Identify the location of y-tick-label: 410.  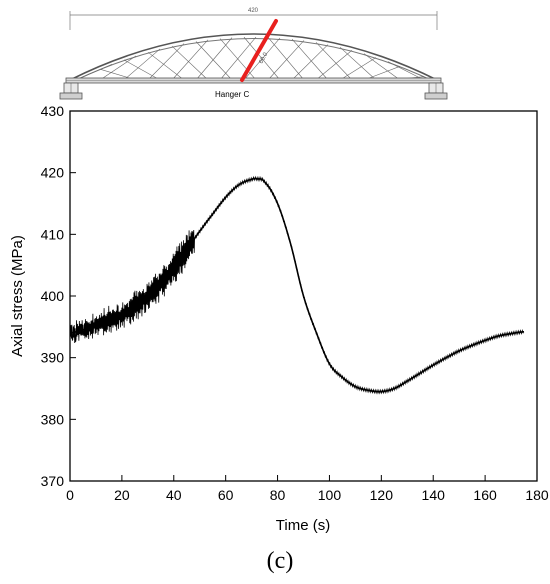
(53, 234).